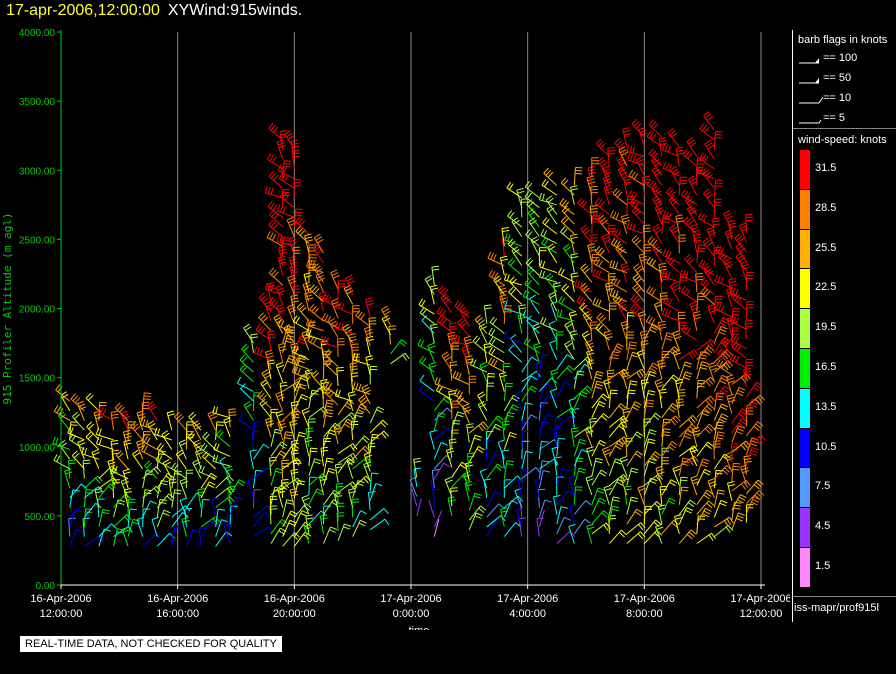 The image size is (896, 674). Describe the element at coordinates (46, 586) in the screenshot. I see `y-tick-label: 0.00` at that location.